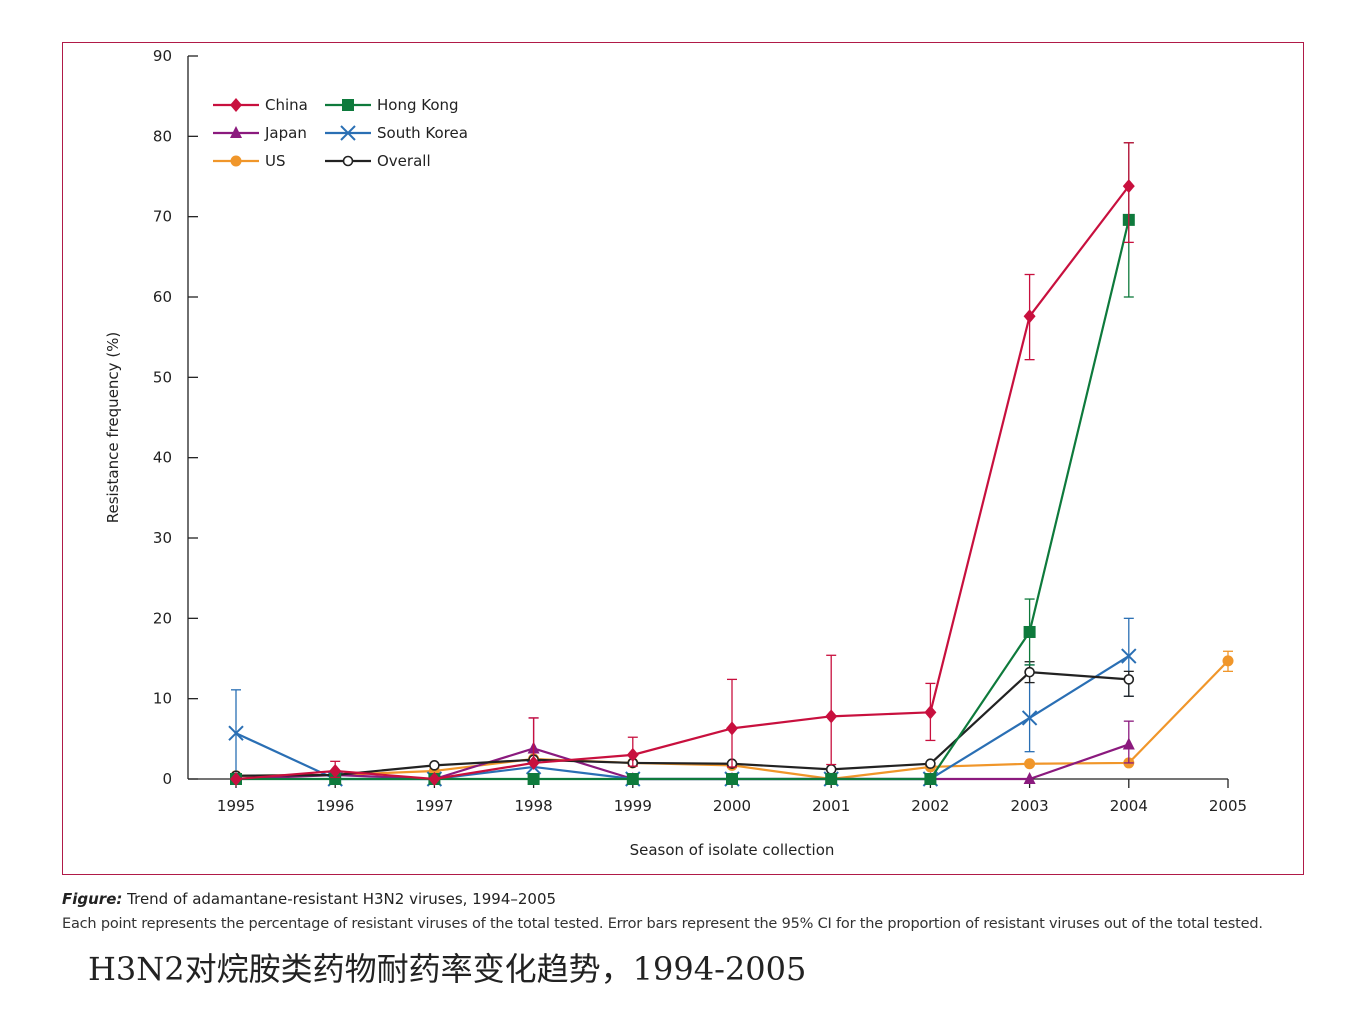 Image resolution: width=1365 pixels, height=1024 pixels. What do you see at coordinates (434, 806) in the screenshot?
I see `x-tick-label: 1997` at bounding box center [434, 806].